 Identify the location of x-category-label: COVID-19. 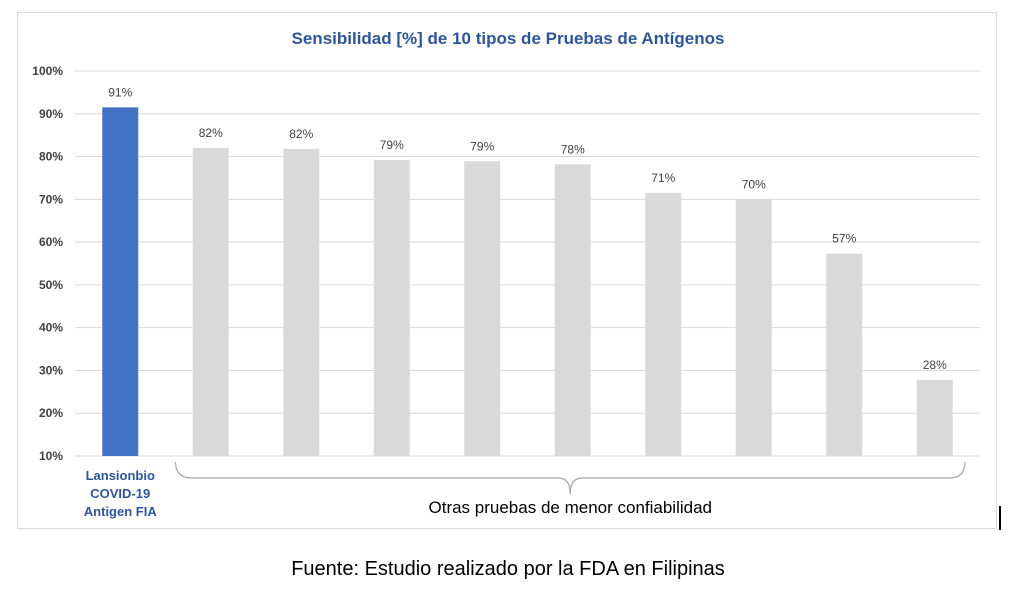
(120, 493).